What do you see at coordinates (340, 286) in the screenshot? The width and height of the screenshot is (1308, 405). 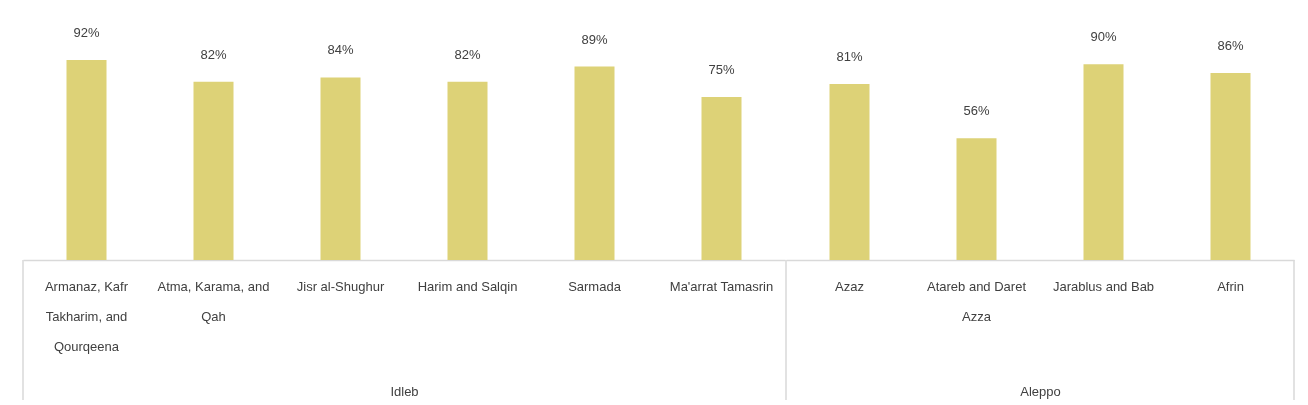 I see `x-tick-label: Jisr al-Shughur` at bounding box center [340, 286].